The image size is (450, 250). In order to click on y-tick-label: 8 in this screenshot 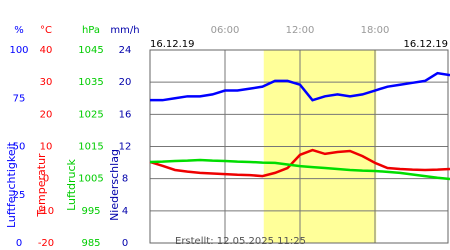, I will do `click(125, 179)`.